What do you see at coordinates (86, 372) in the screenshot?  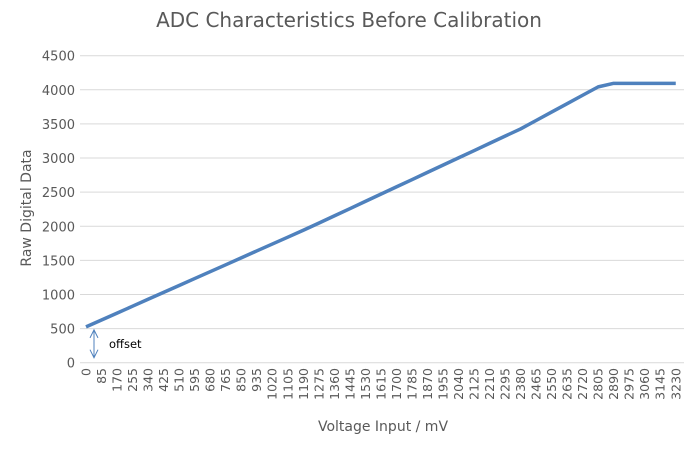 I see `x-tick-label: 0` at bounding box center [86, 372].